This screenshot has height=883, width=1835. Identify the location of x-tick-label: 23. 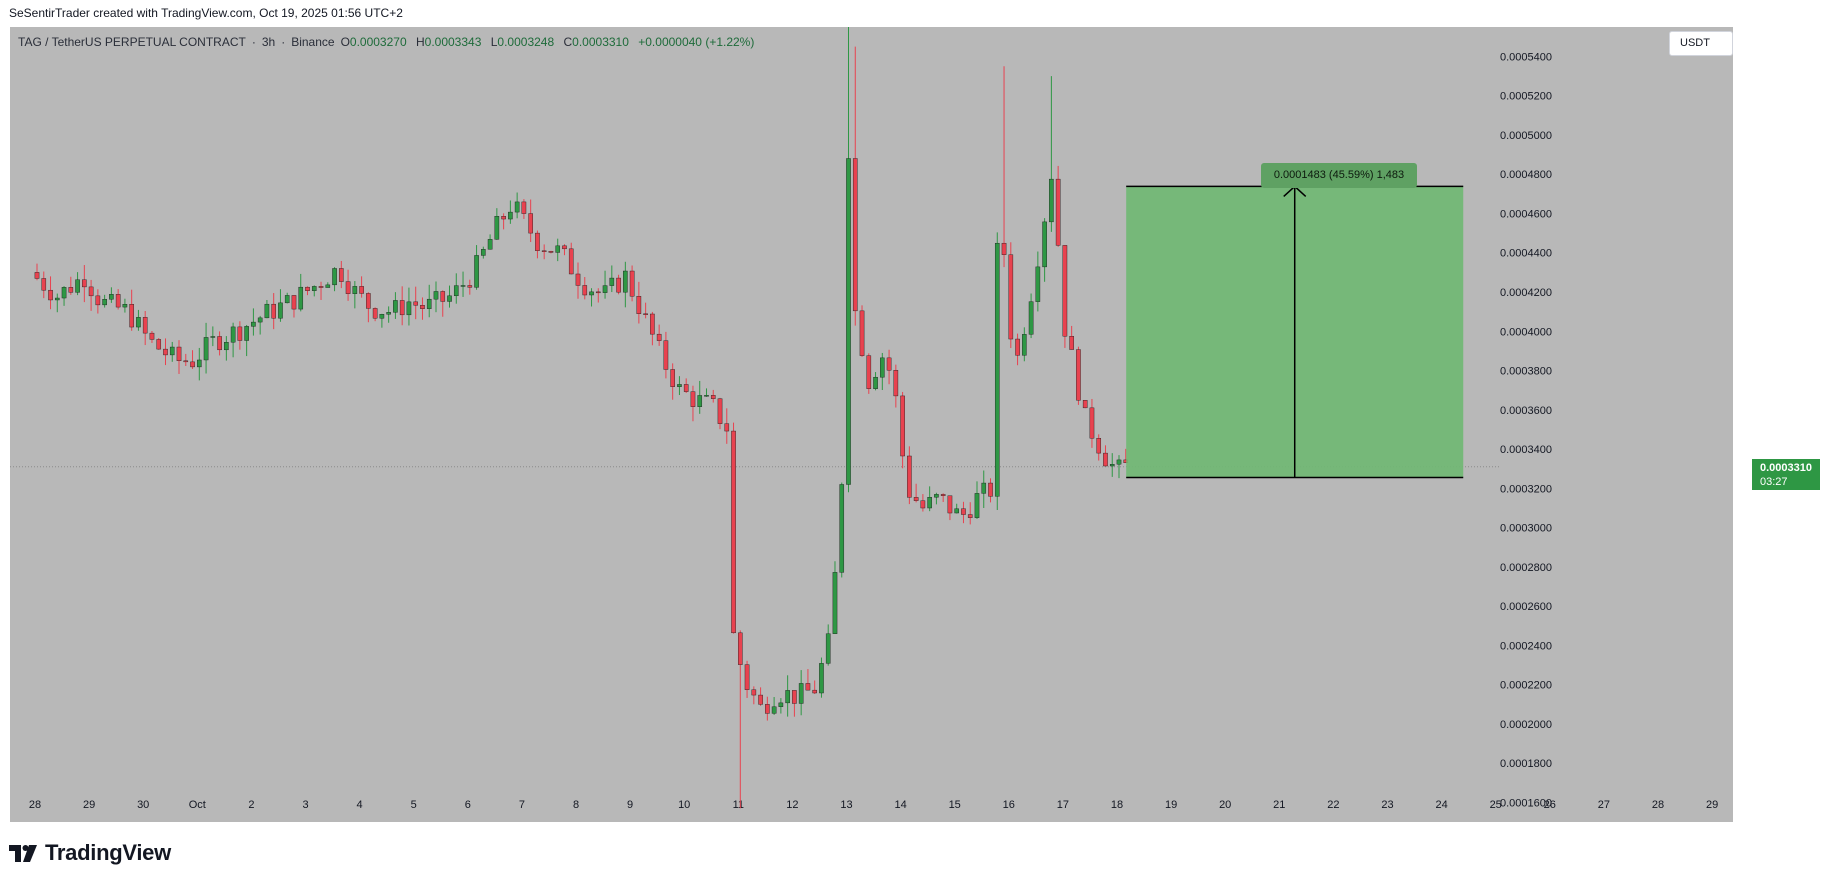
(1387, 805).